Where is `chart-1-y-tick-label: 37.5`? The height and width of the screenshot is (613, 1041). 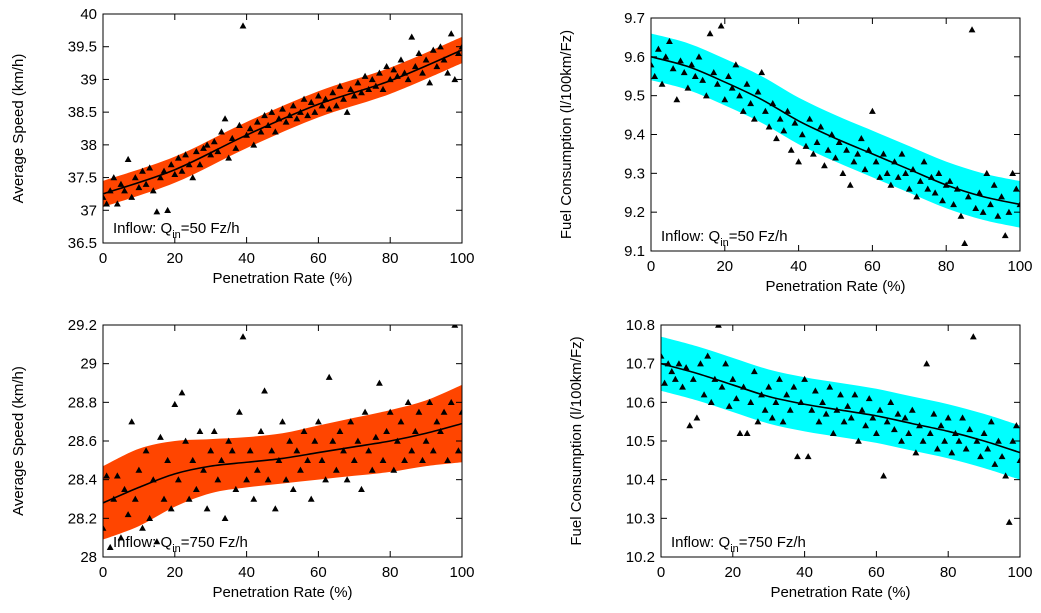
chart-1-y-tick-label: 37.5 is located at coordinates (82, 178).